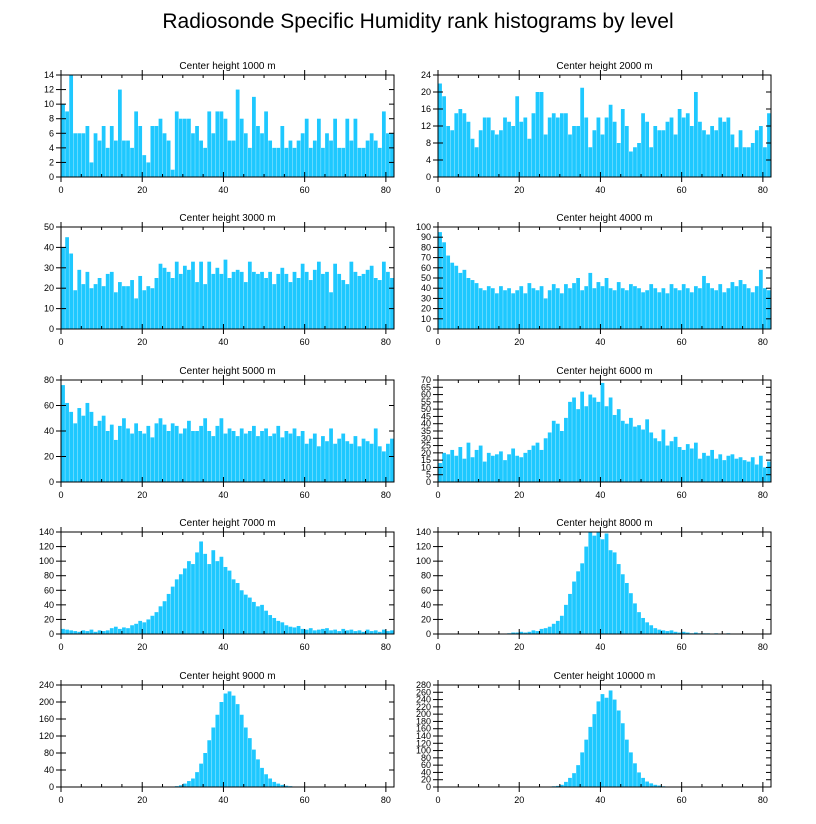  What do you see at coordinates (426, 416) in the screenshot?
I see `y-tick-label: 45` at bounding box center [426, 416].